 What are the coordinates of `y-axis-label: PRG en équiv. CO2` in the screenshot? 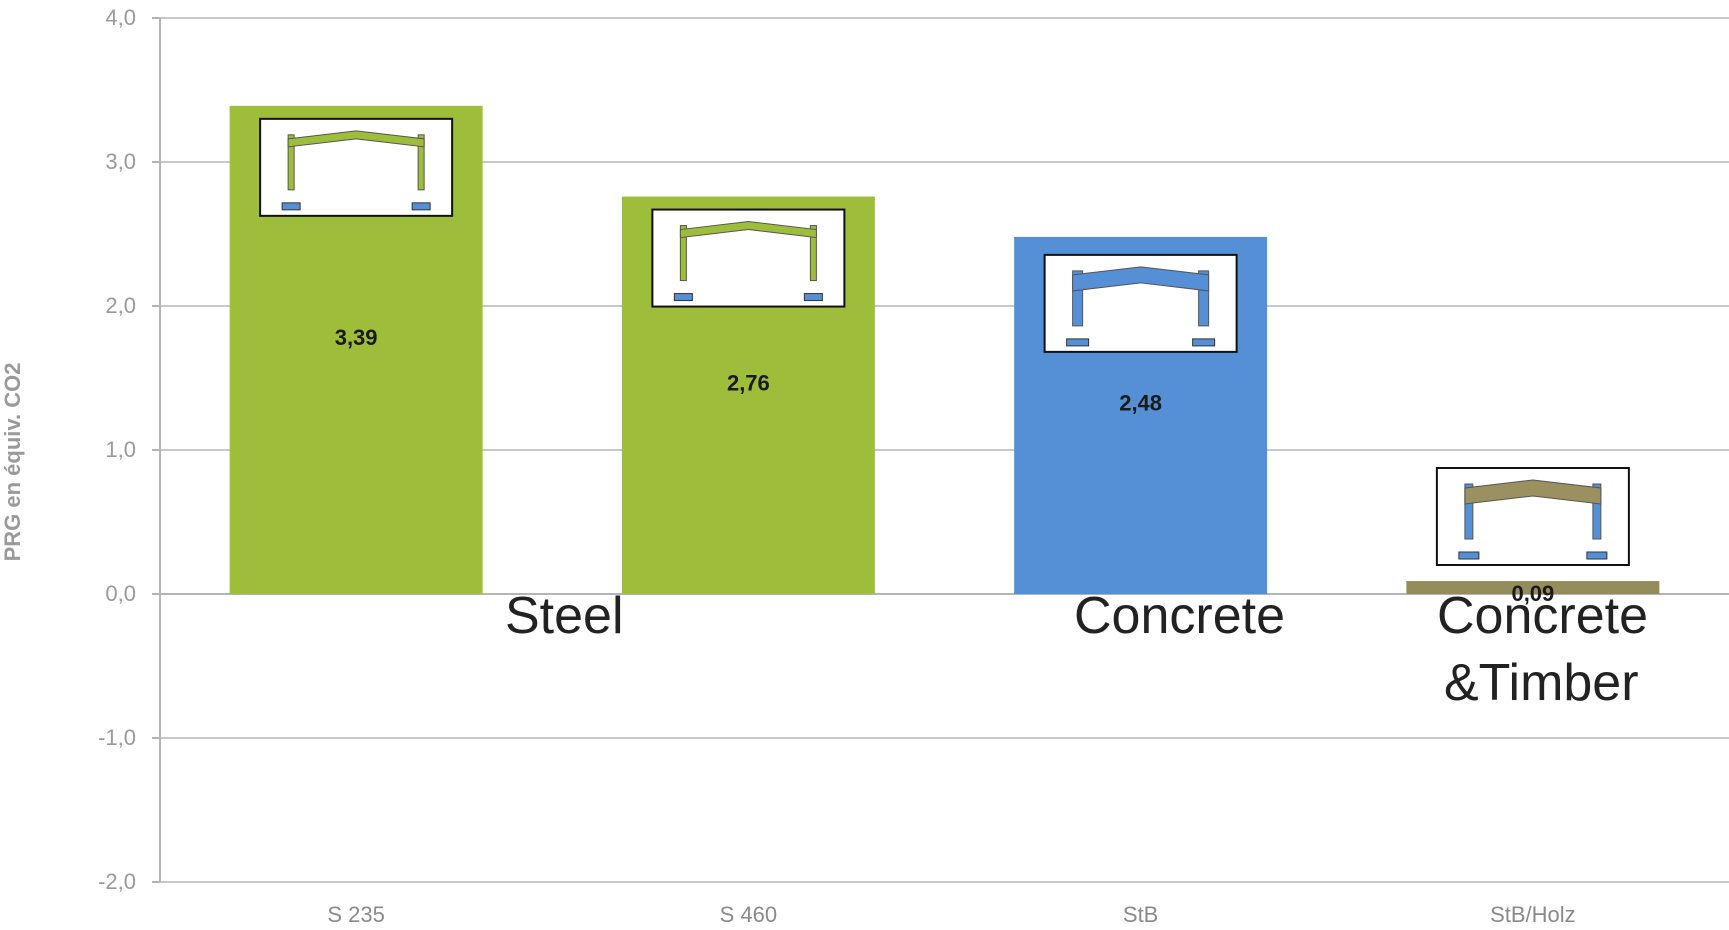 It's located at (12, 462).